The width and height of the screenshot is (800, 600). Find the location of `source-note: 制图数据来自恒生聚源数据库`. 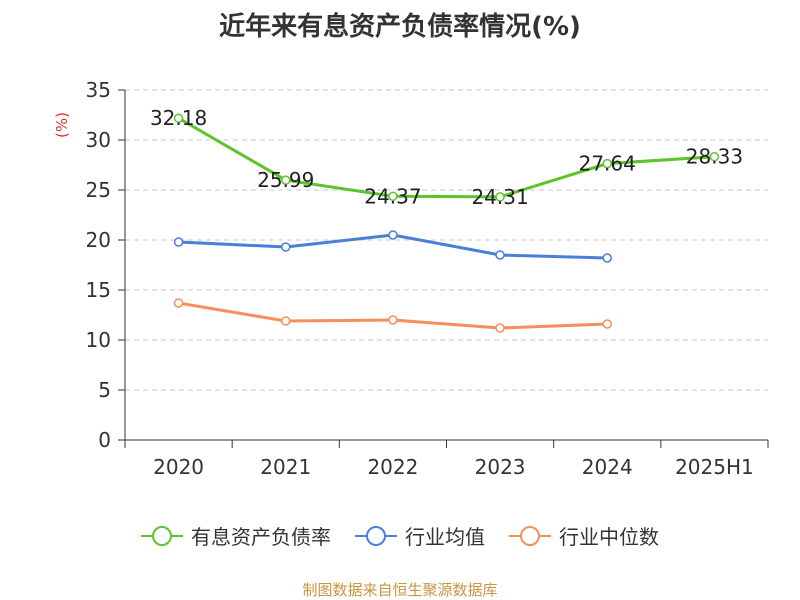

source-note: 制图数据来自恒生聚源数据库 is located at coordinates (400, 590).